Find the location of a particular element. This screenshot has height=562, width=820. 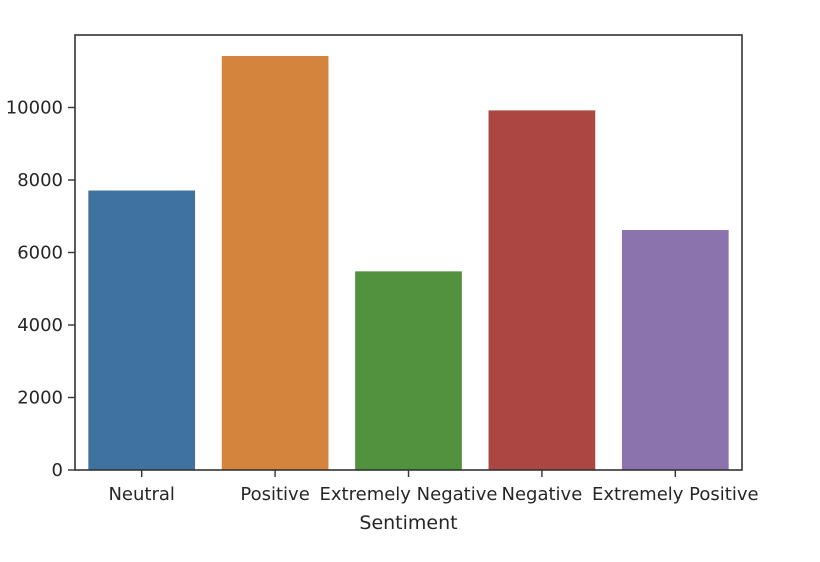

x-tick-label: Extremely Negative is located at coordinates (409, 494).